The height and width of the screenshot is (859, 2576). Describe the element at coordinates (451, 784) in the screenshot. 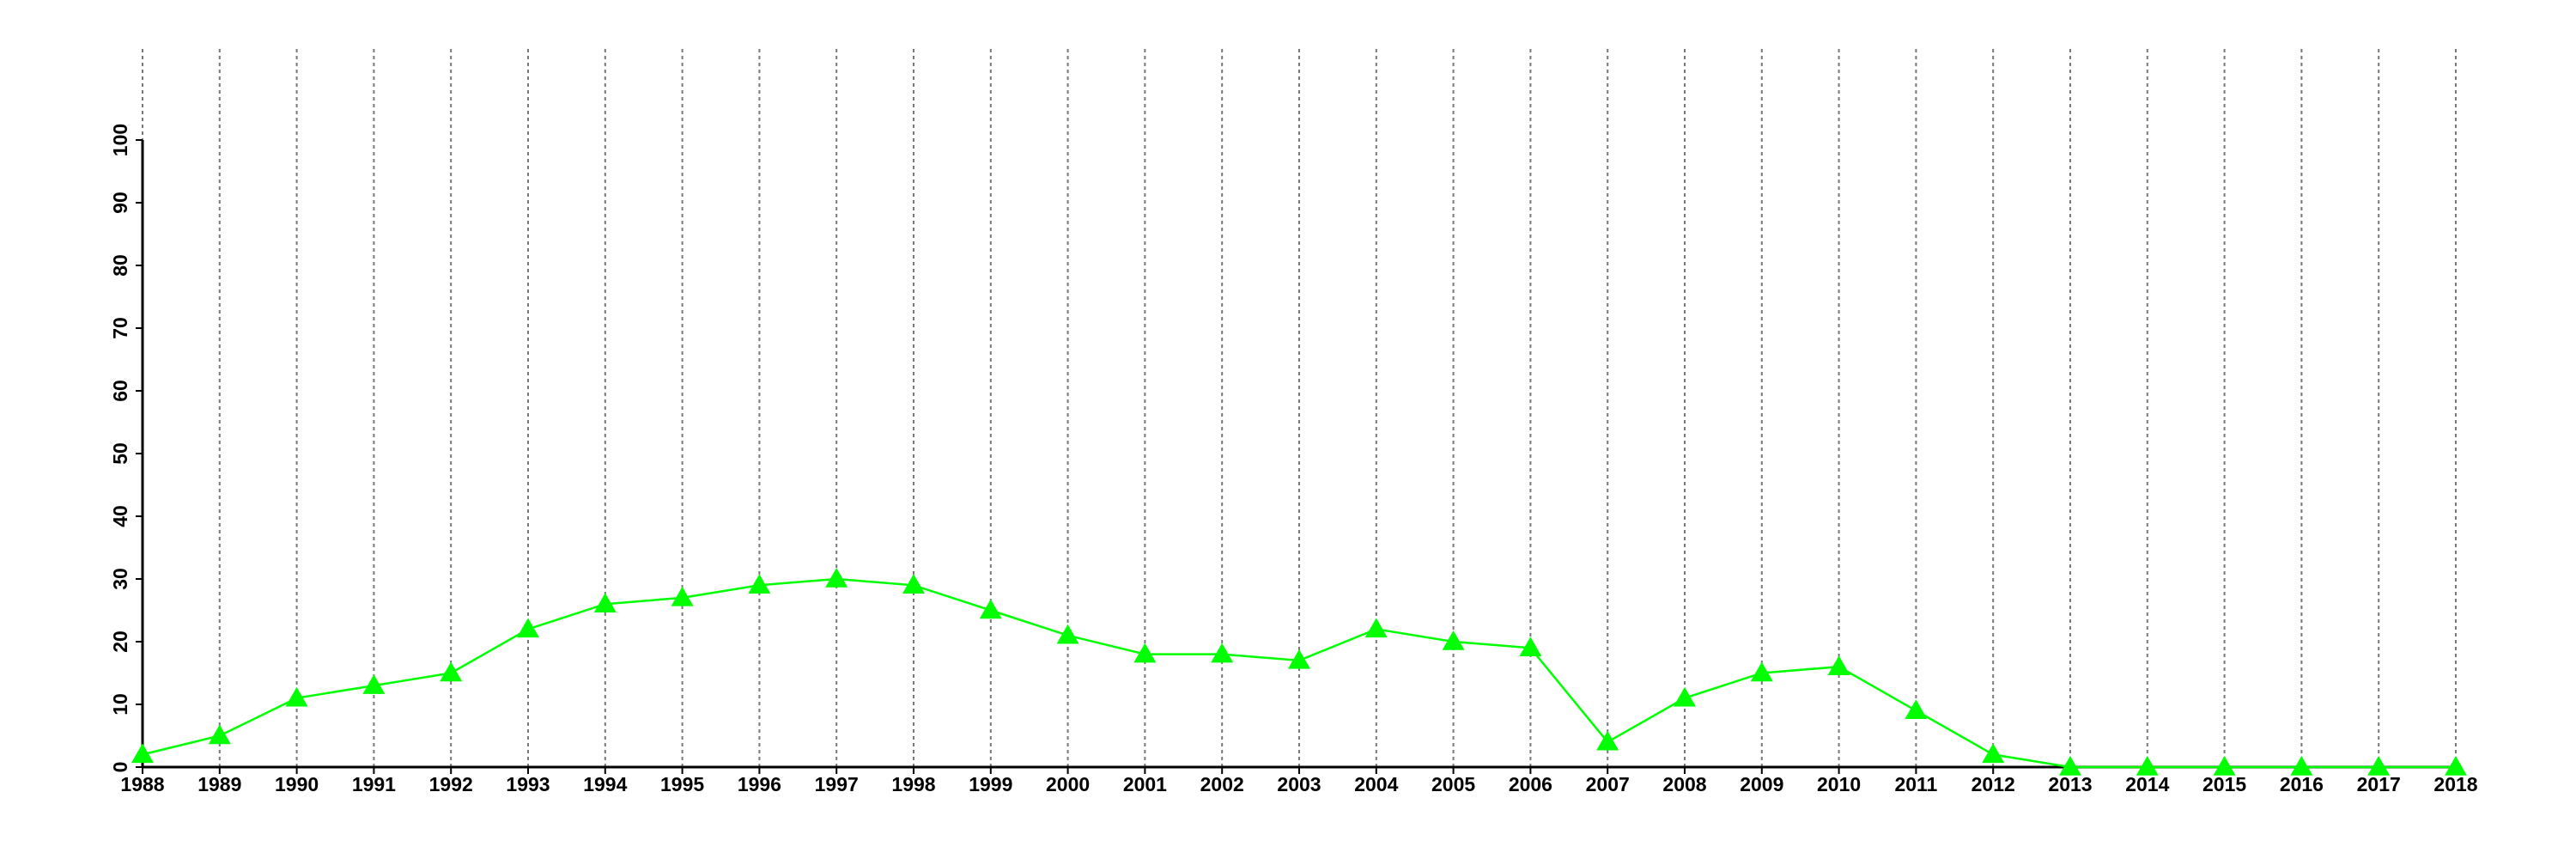

I see `x-tick-label: 1992` at that location.